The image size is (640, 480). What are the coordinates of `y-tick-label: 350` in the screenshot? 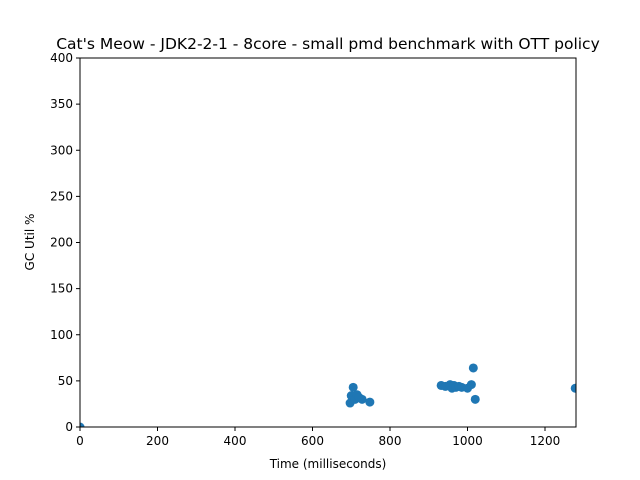 It's located at (61, 104).